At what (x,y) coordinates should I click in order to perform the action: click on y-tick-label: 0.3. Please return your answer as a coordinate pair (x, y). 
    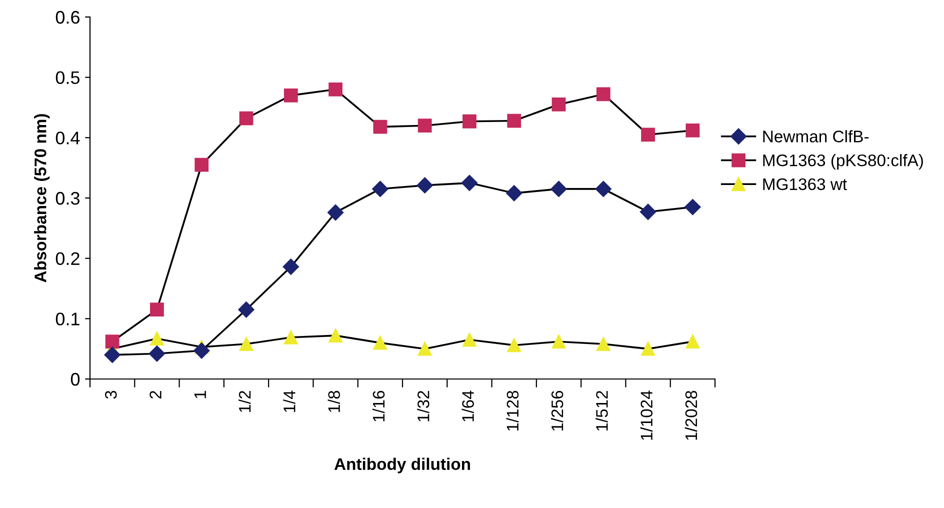
    Looking at the image, I should click on (68, 198).